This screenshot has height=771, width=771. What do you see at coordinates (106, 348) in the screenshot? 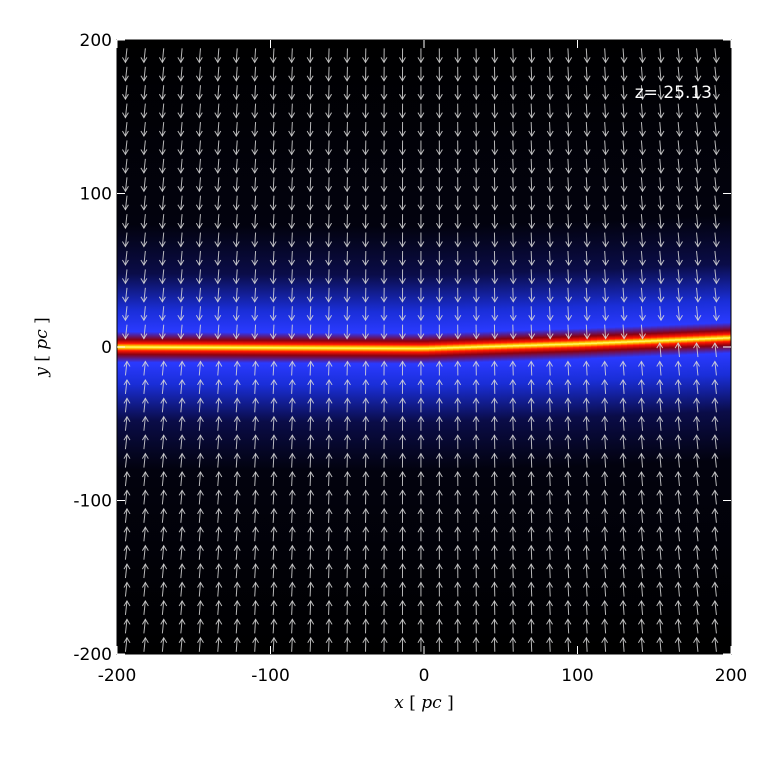
I see `y-tick-label: 0` at bounding box center [106, 348].